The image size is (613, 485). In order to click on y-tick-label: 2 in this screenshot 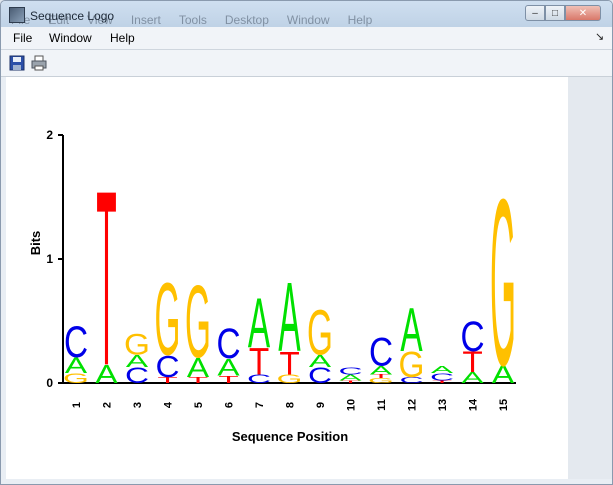, I will do `click(49, 135)`.